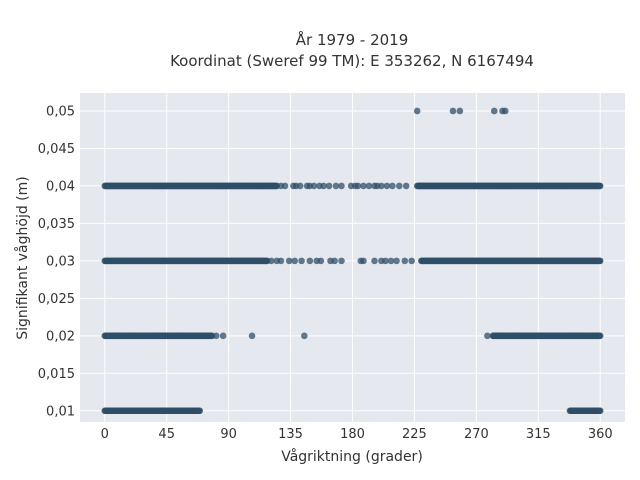 The height and width of the screenshot is (480, 640). Describe the element at coordinates (352, 434) in the screenshot. I see `x-tick-label: 180` at that location.